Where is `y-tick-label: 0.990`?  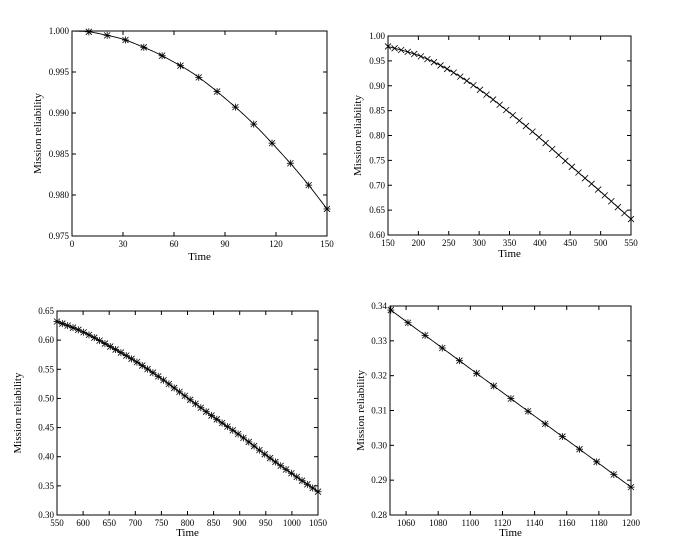 y-tick-label: 0.990 is located at coordinates (59, 113).